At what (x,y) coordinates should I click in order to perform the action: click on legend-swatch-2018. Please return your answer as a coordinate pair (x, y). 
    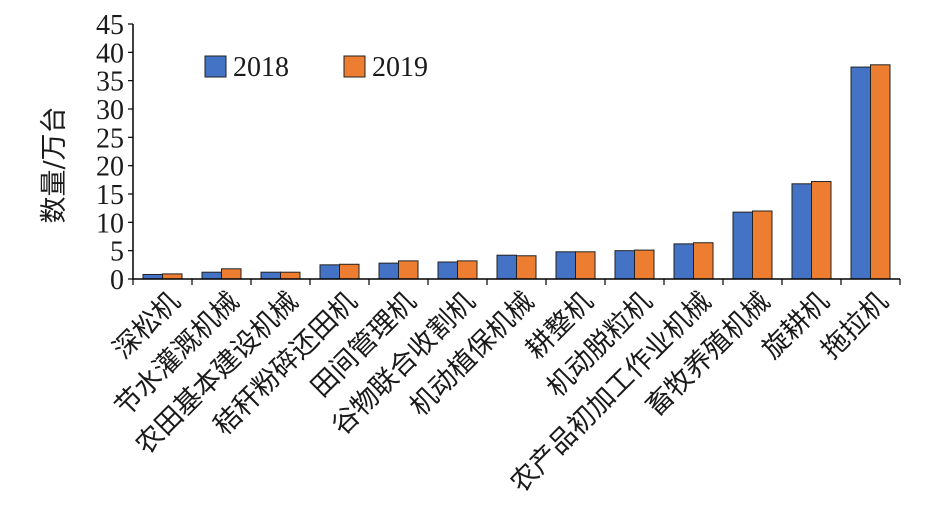
    Looking at the image, I should click on (215, 66).